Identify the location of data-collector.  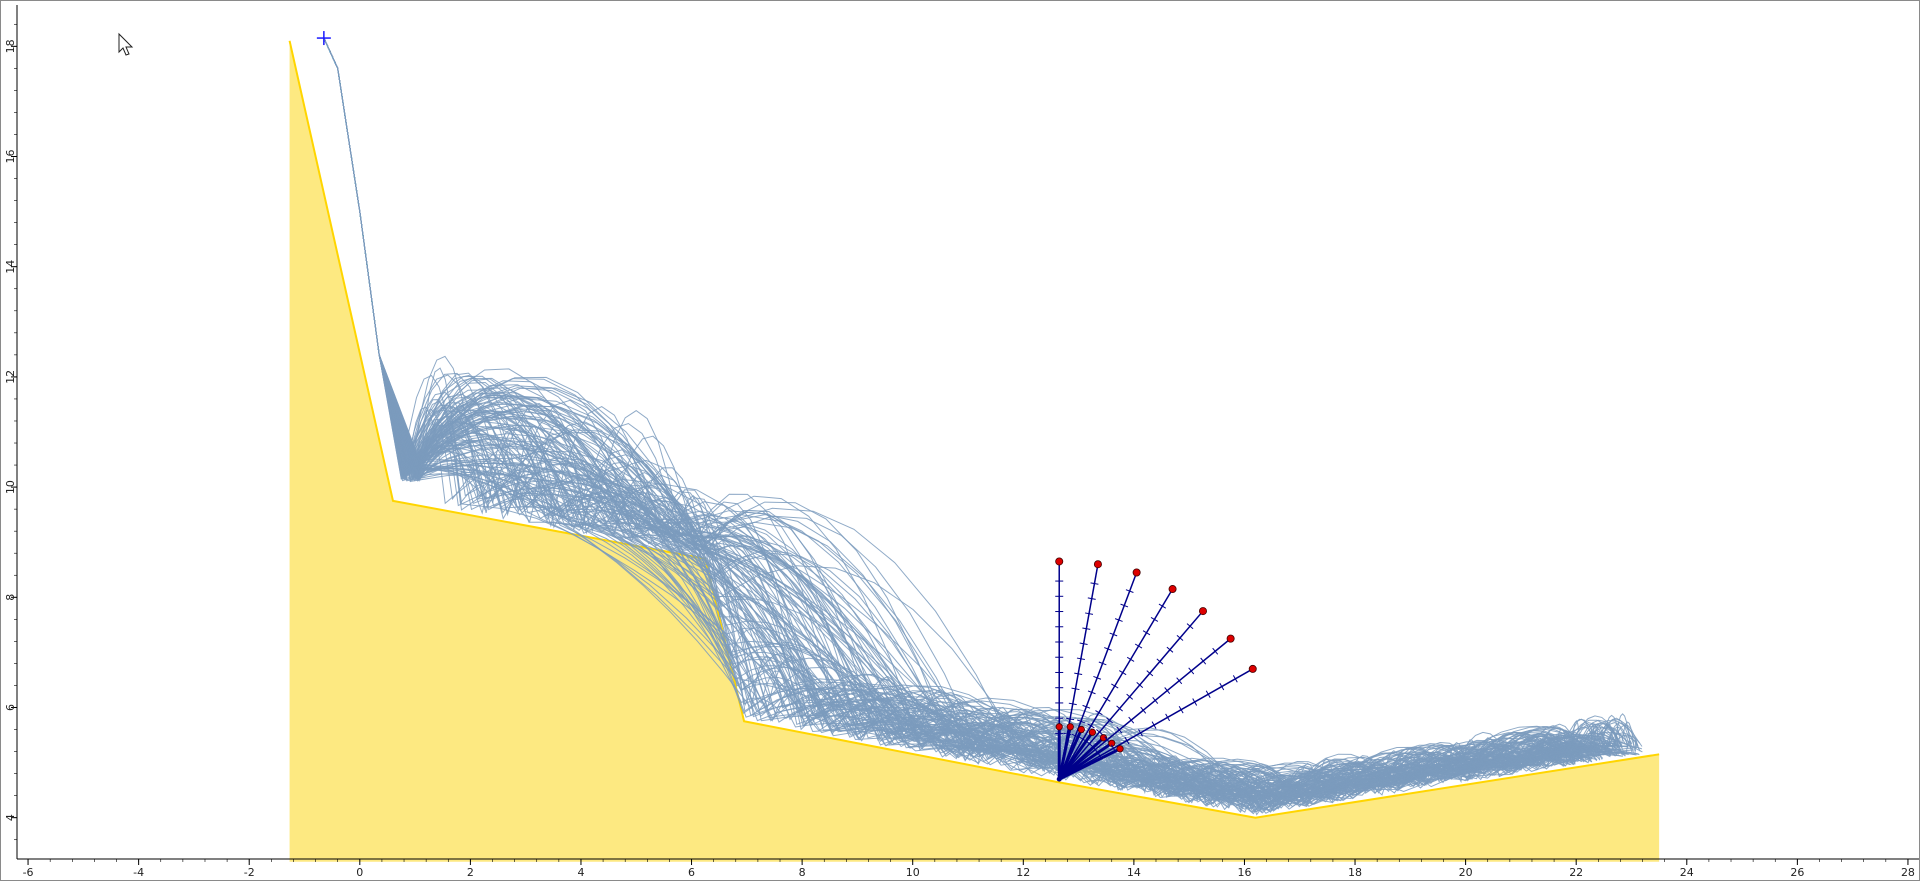
(1156, 669).